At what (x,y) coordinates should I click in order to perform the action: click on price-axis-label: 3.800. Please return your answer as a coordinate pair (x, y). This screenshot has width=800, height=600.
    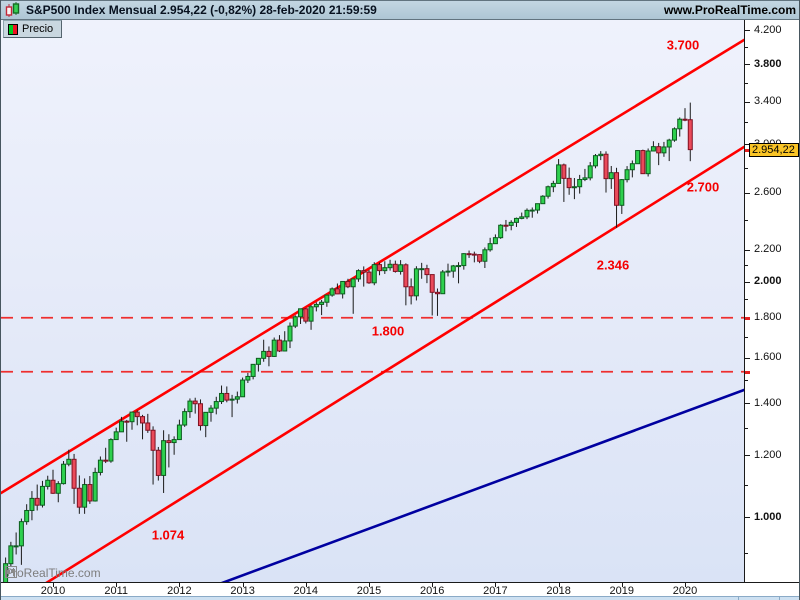
    Looking at the image, I should click on (768, 63).